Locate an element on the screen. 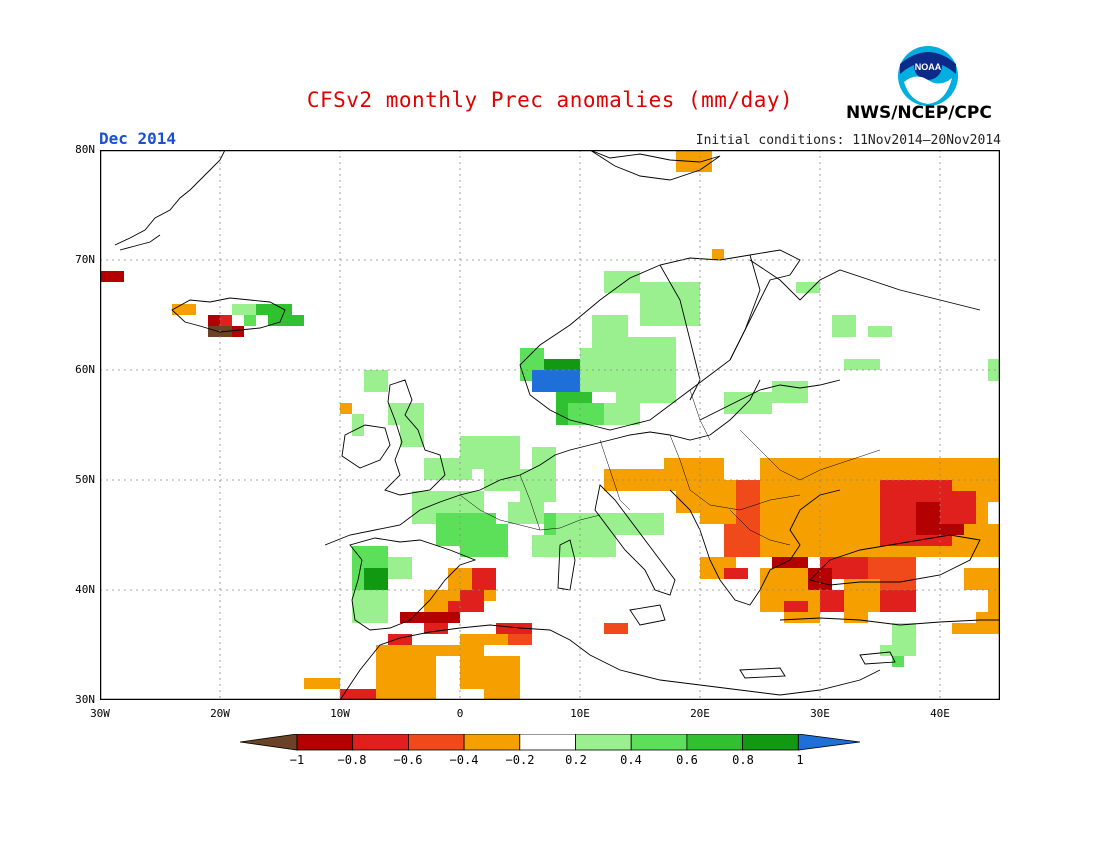 Image resolution: width=1100 pixels, height=850 pixels. colorbar-label-1: 1 is located at coordinates (800, 760).